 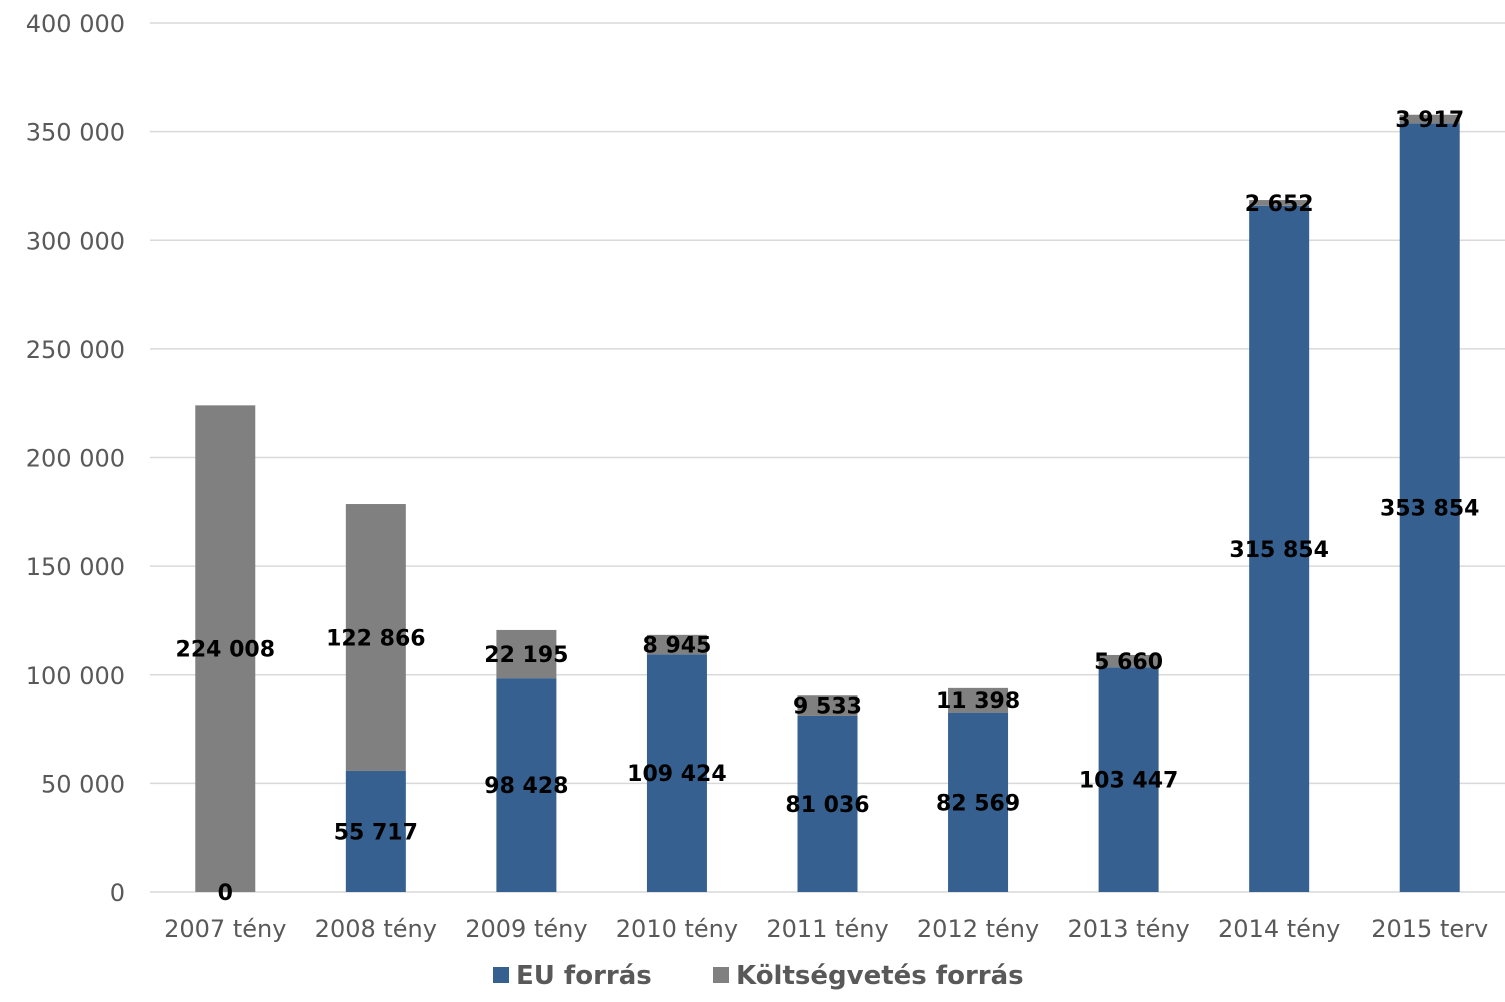 I want to click on data-label-koltsegvetes-forras: 3 917, so click(x=1429, y=120).